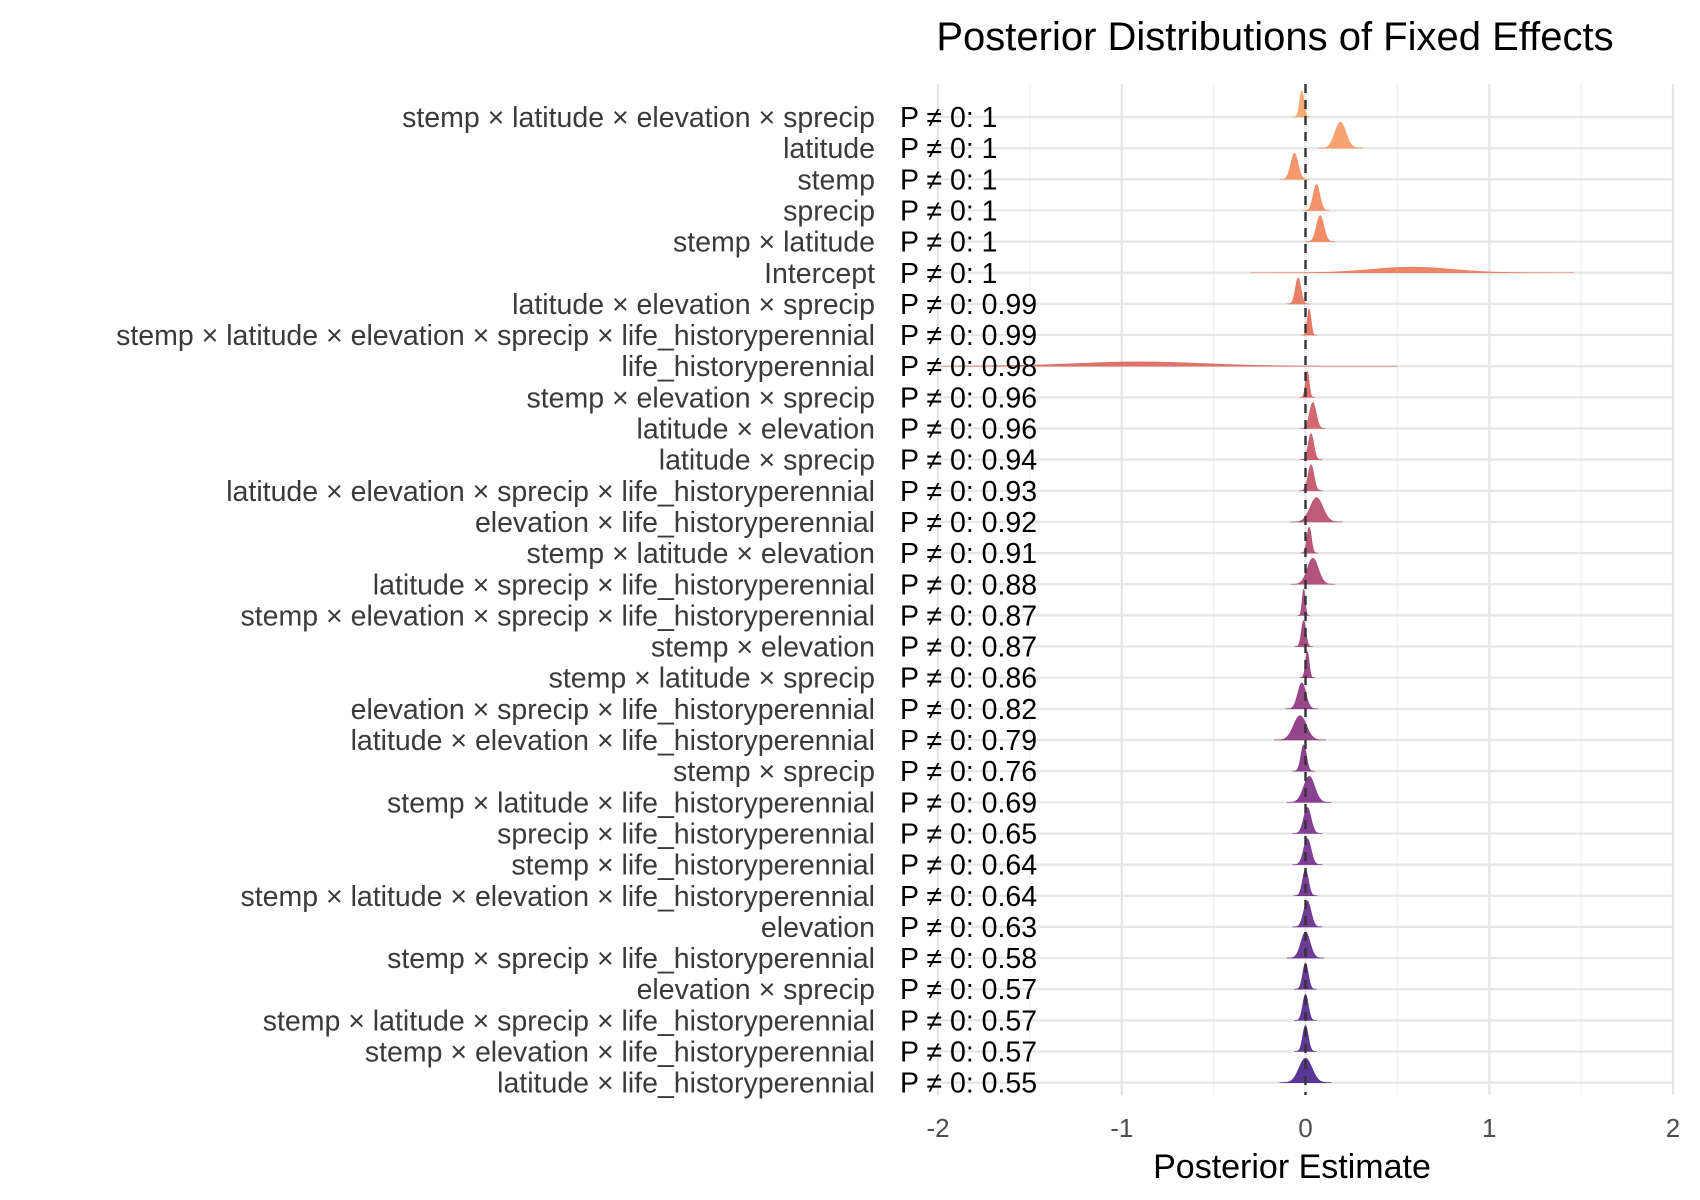  What do you see at coordinates (774, 772) in the screenshot?
I see `term-label: stemp × sprecip` at bounding box center [774, 772].